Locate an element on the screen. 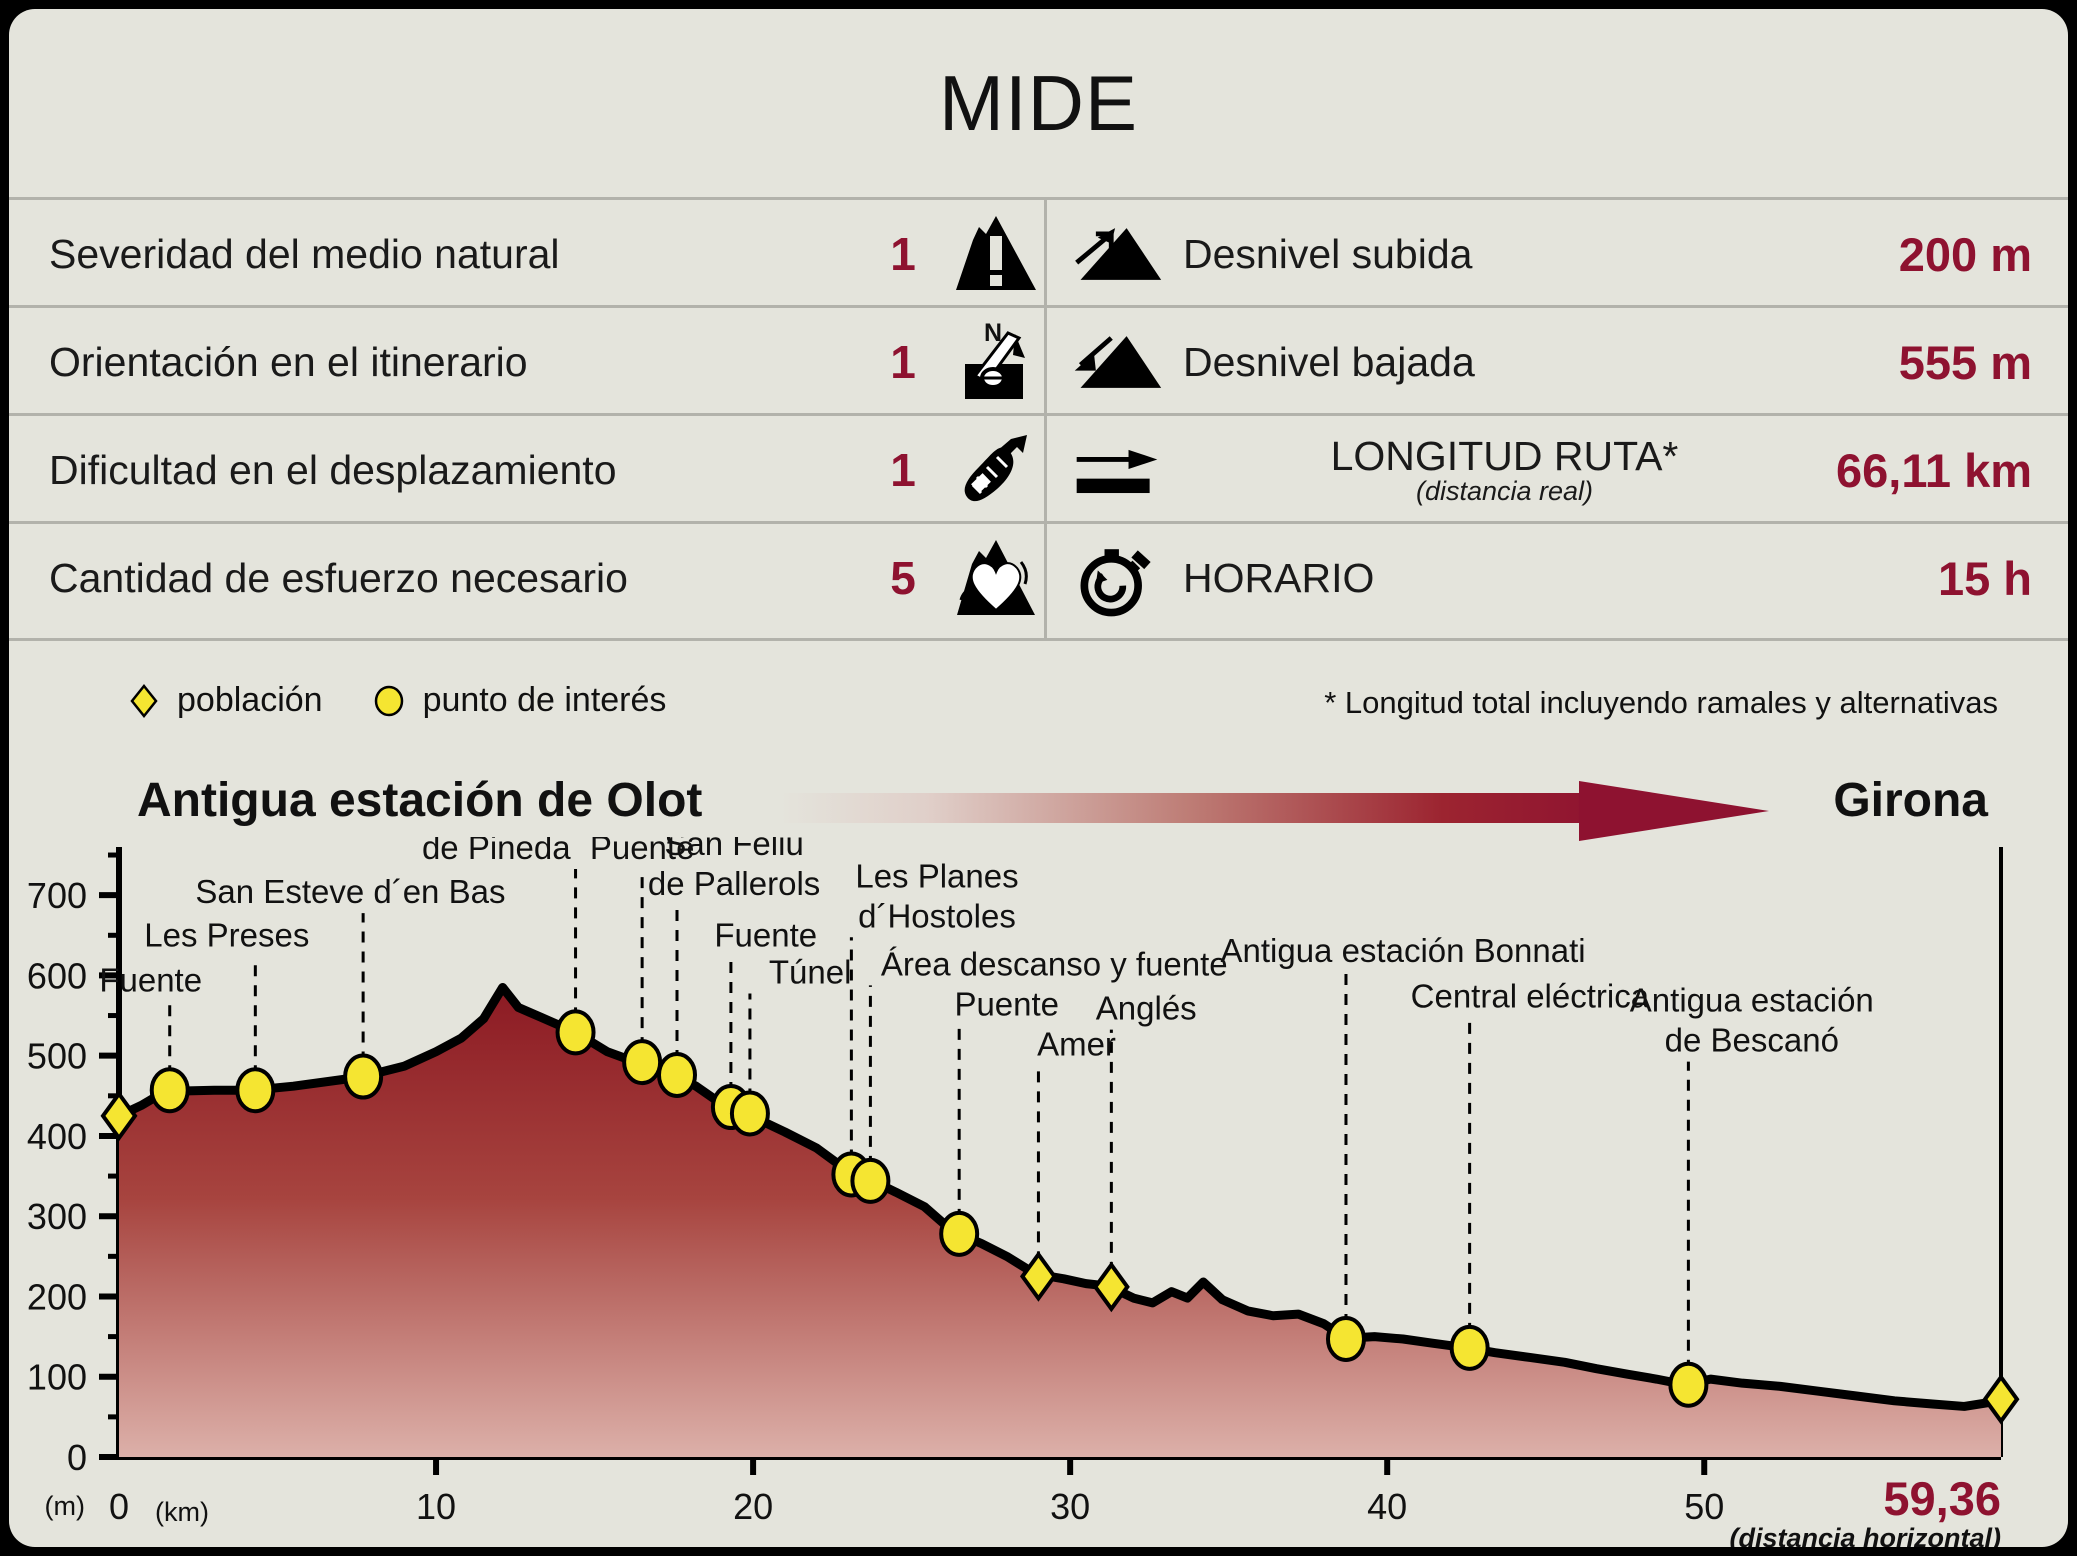  point-label: Les Preses is located at coordinates (226, 935).